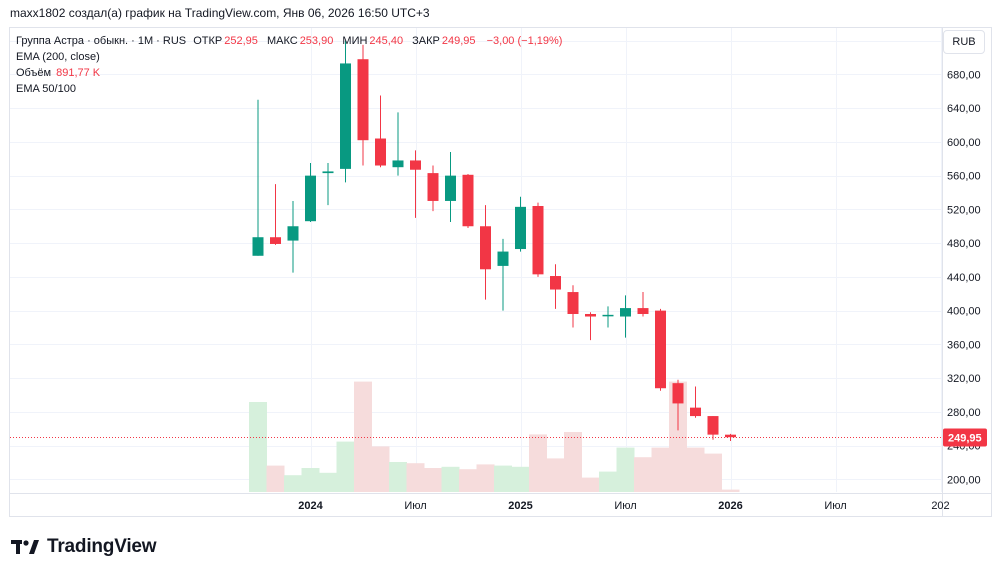 The image size is (1000, 575). What do you see at coordinates (964, 345) in the screenshot?
I see `y-tick-label: 360,00` at bounding box center [964, 345].